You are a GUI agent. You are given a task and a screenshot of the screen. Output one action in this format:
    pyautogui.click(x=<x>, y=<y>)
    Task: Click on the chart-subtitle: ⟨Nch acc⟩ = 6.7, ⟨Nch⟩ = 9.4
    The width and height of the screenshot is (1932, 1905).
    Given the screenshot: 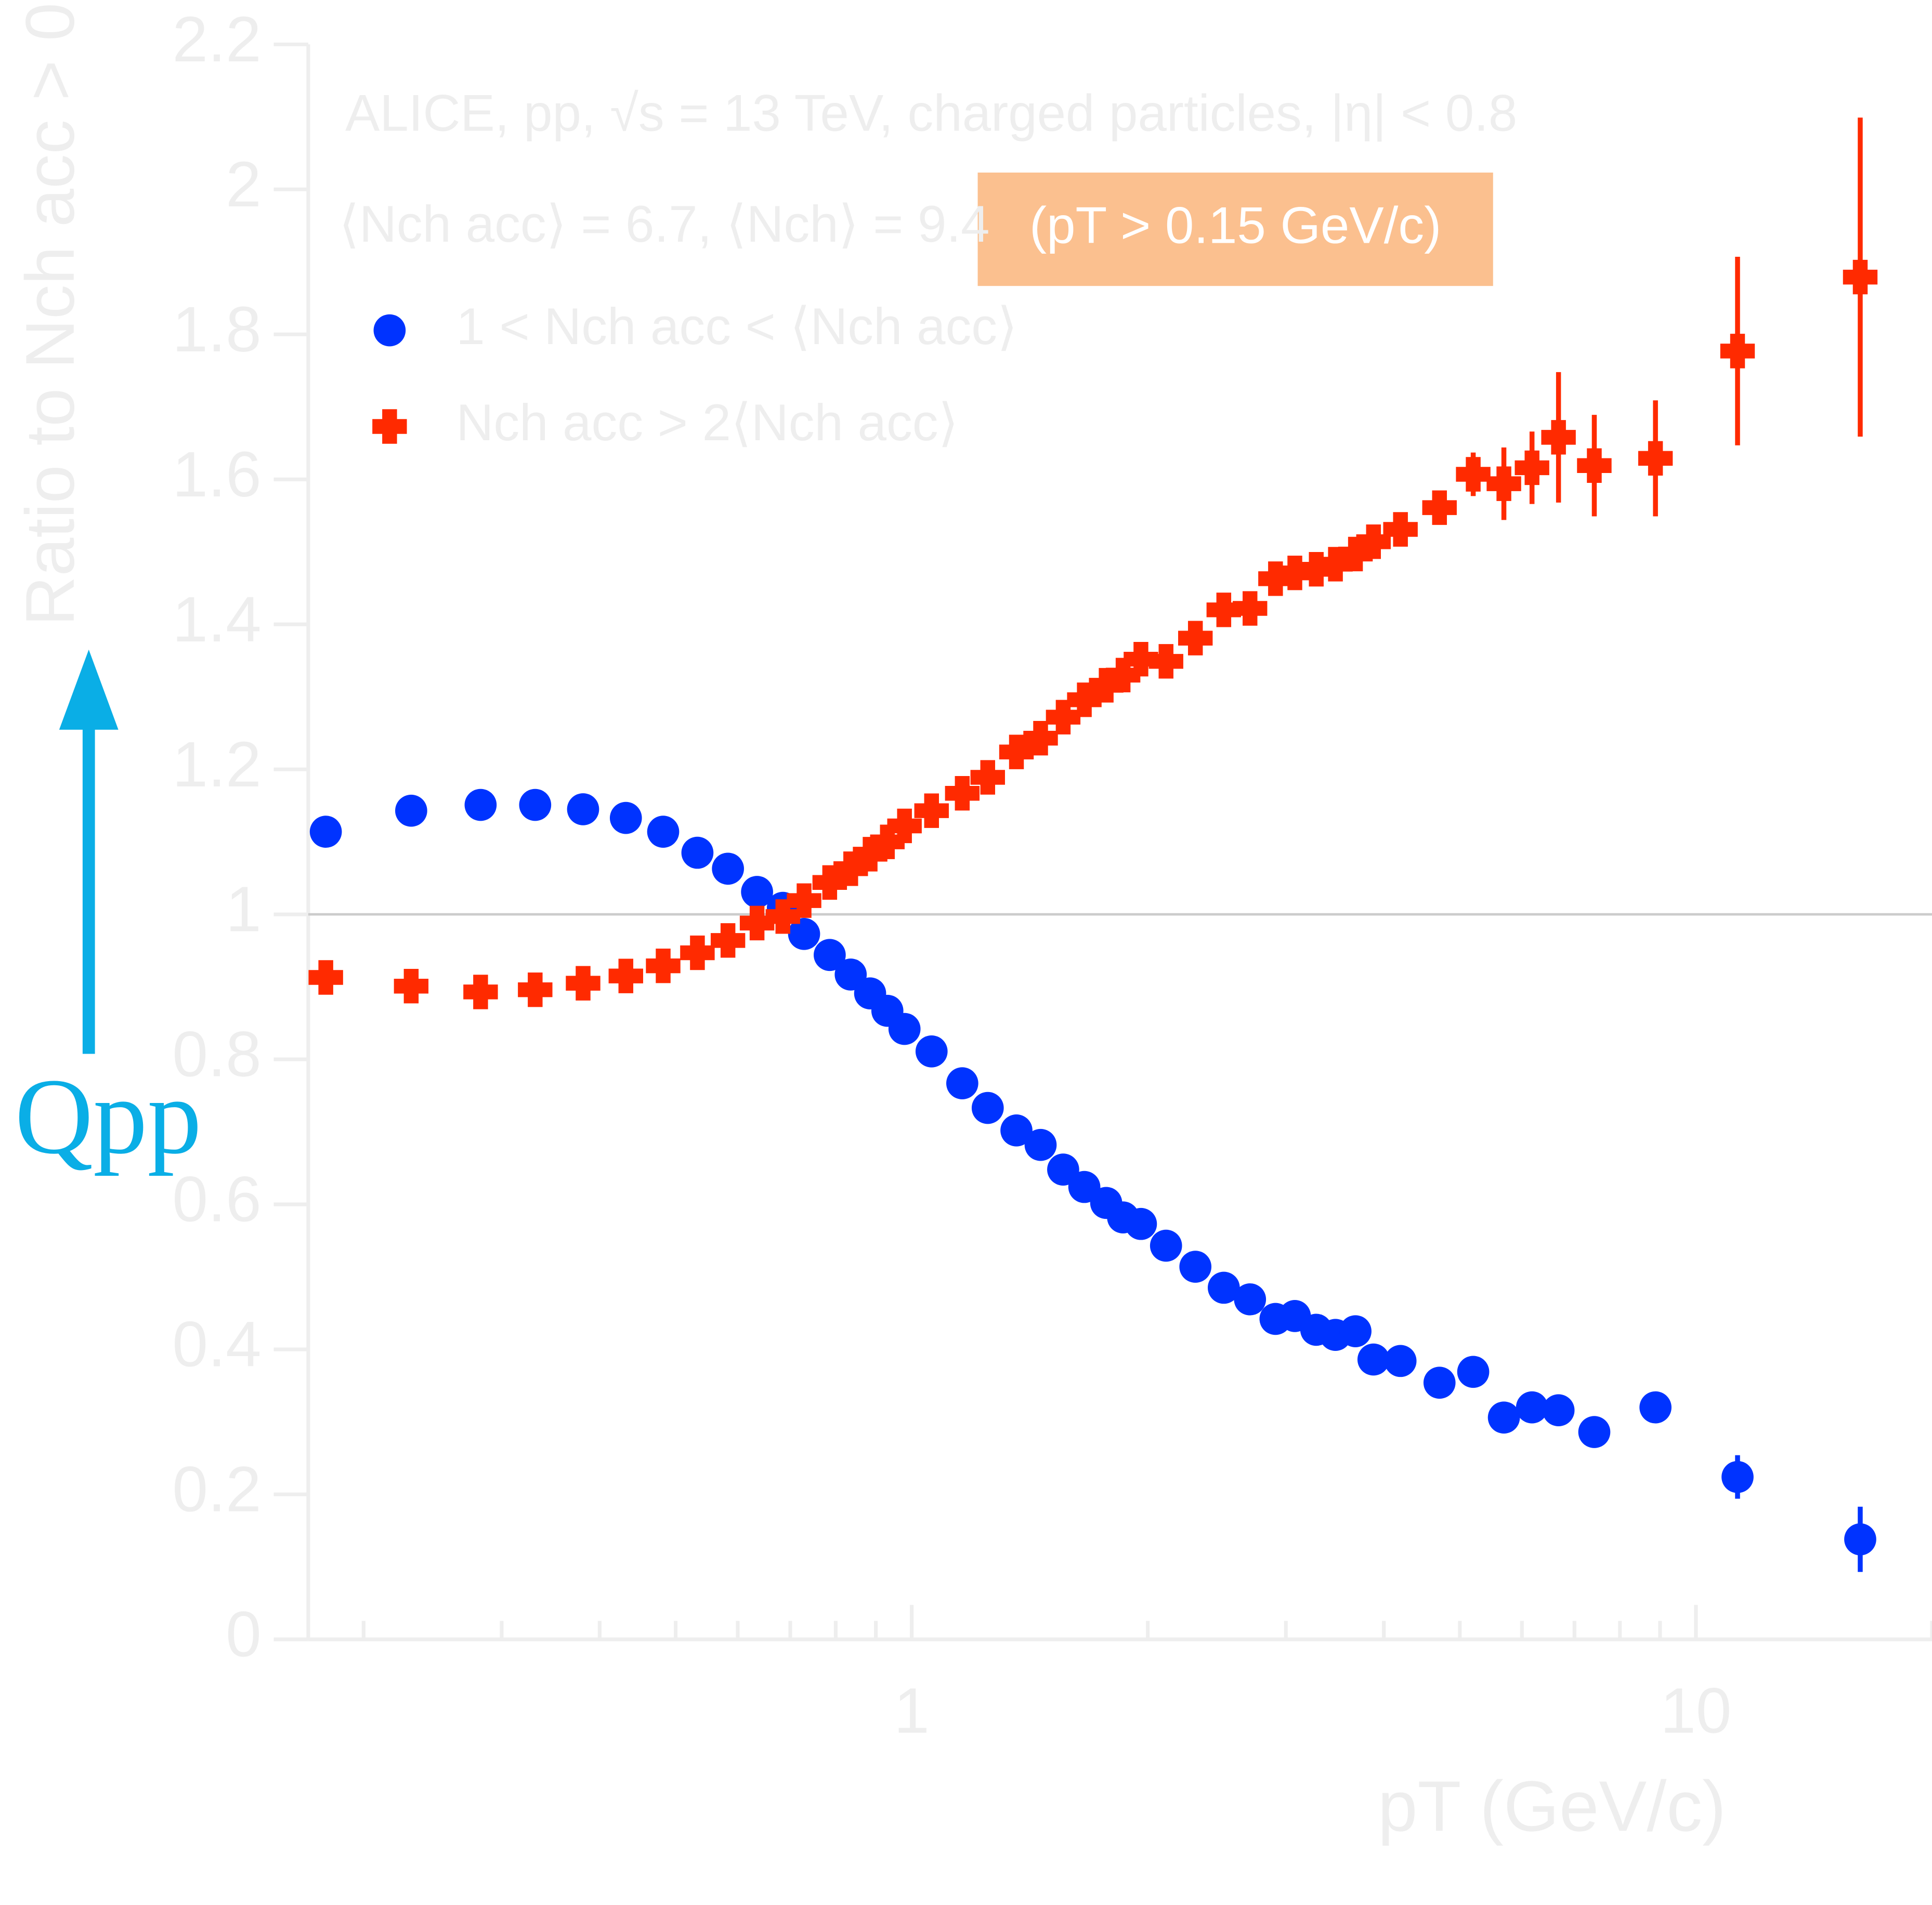 What is the action you would take?
    pyautogui.click(x=664, y=224)
    